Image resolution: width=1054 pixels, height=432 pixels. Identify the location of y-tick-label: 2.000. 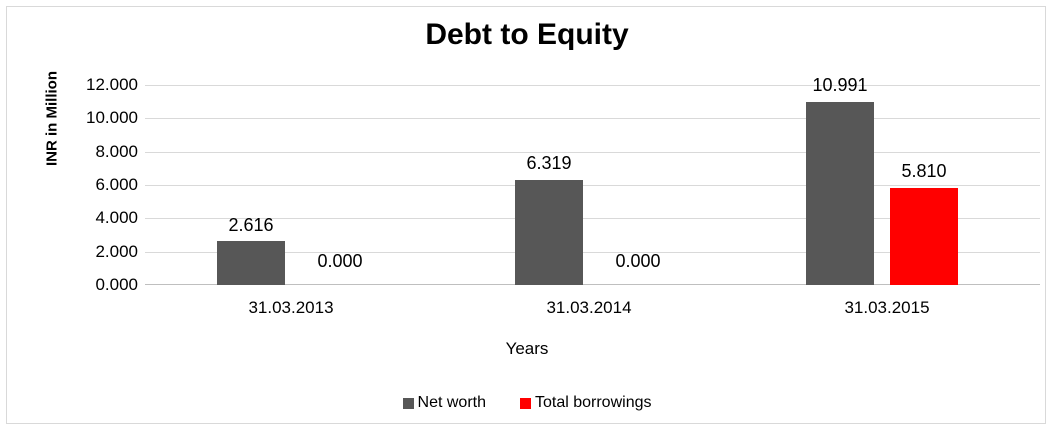
(116, 251).